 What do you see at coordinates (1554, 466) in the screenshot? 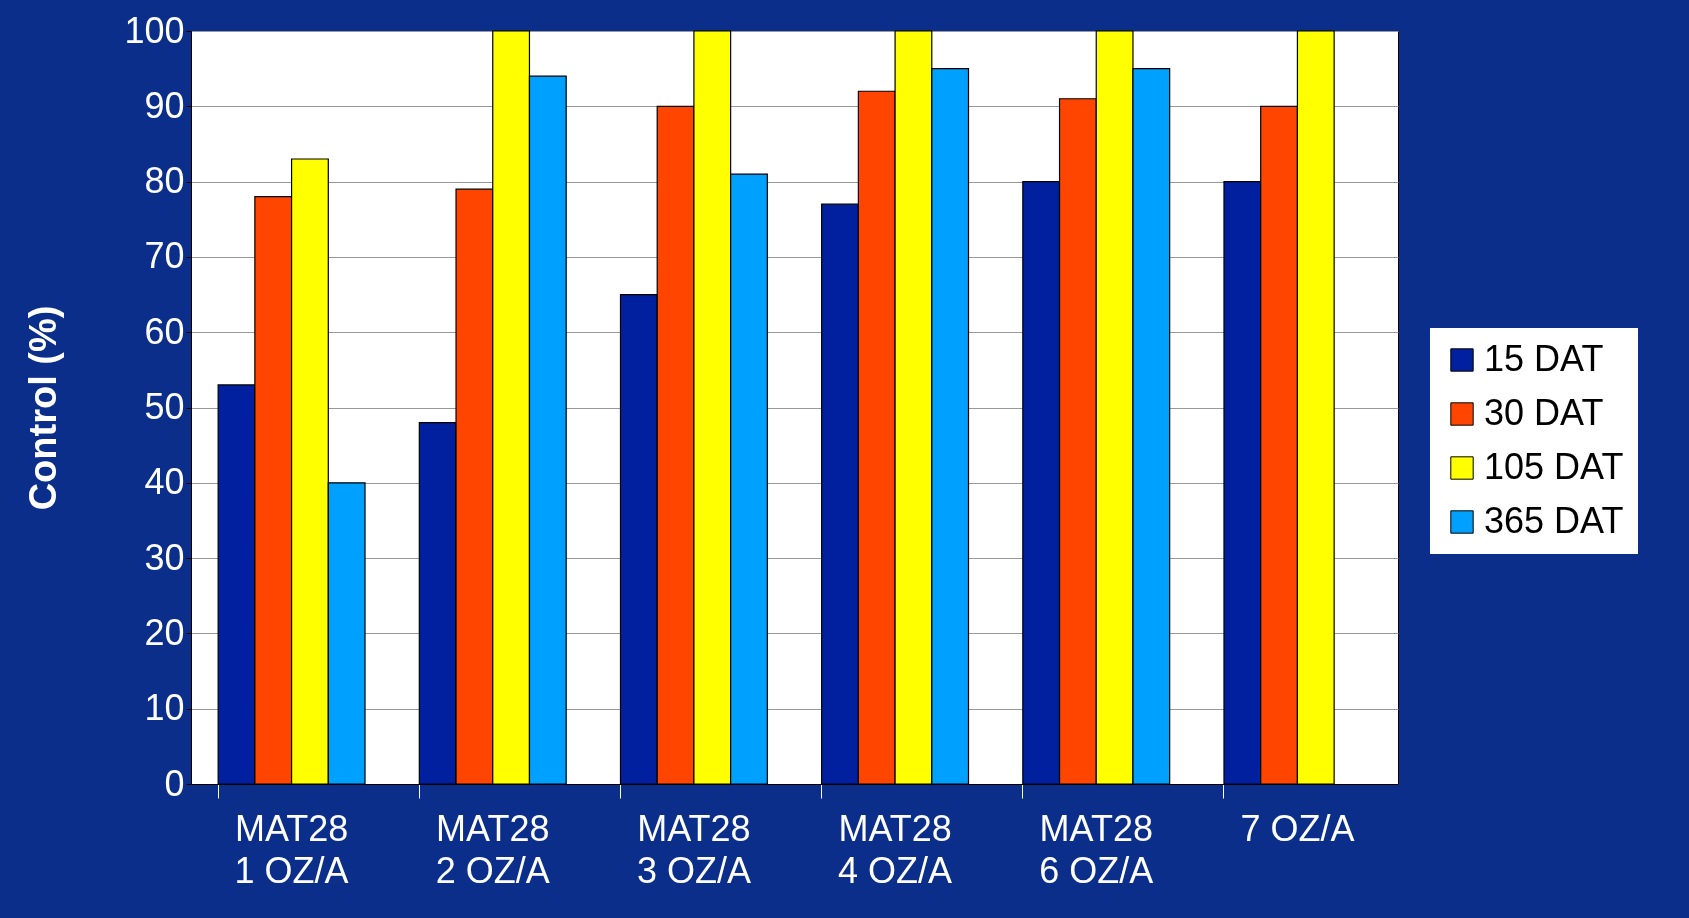
I see `legend-label: 105 DAT` at bounding box center [1554, 466].